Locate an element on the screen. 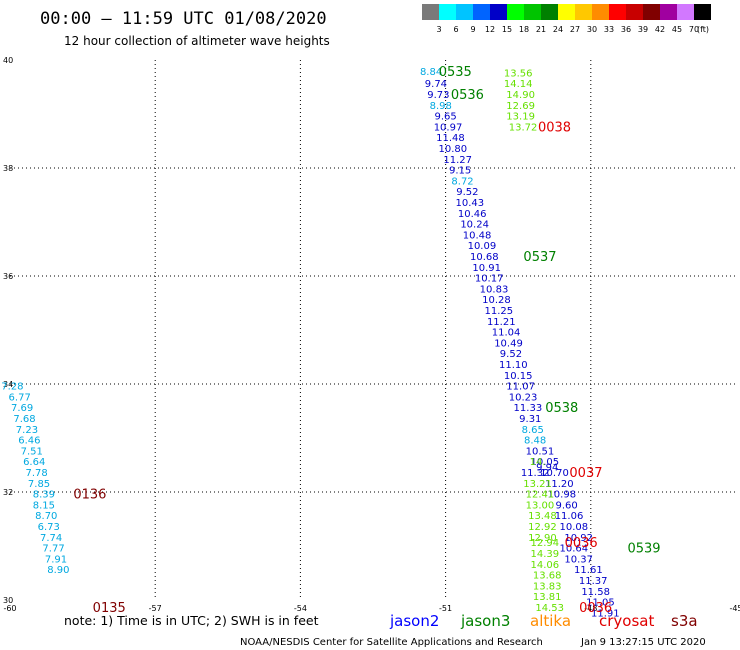 This screenshot has width=740, height=650. pass-number-label: 0036 is located at coordinates (595, 608).